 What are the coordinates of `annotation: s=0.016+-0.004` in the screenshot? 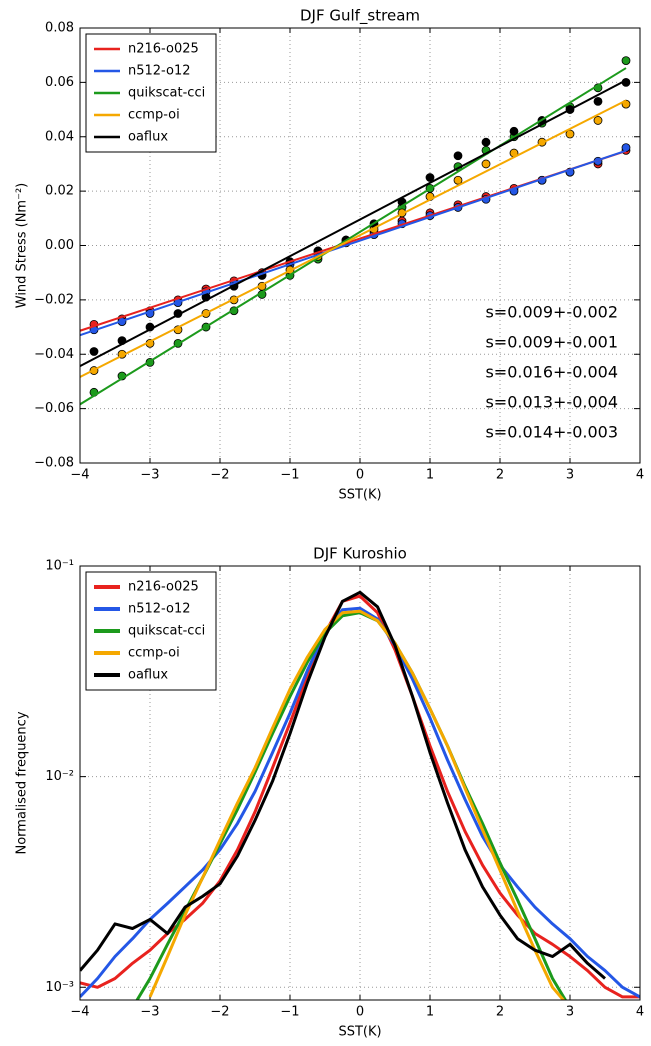 It's located at (551, 372).